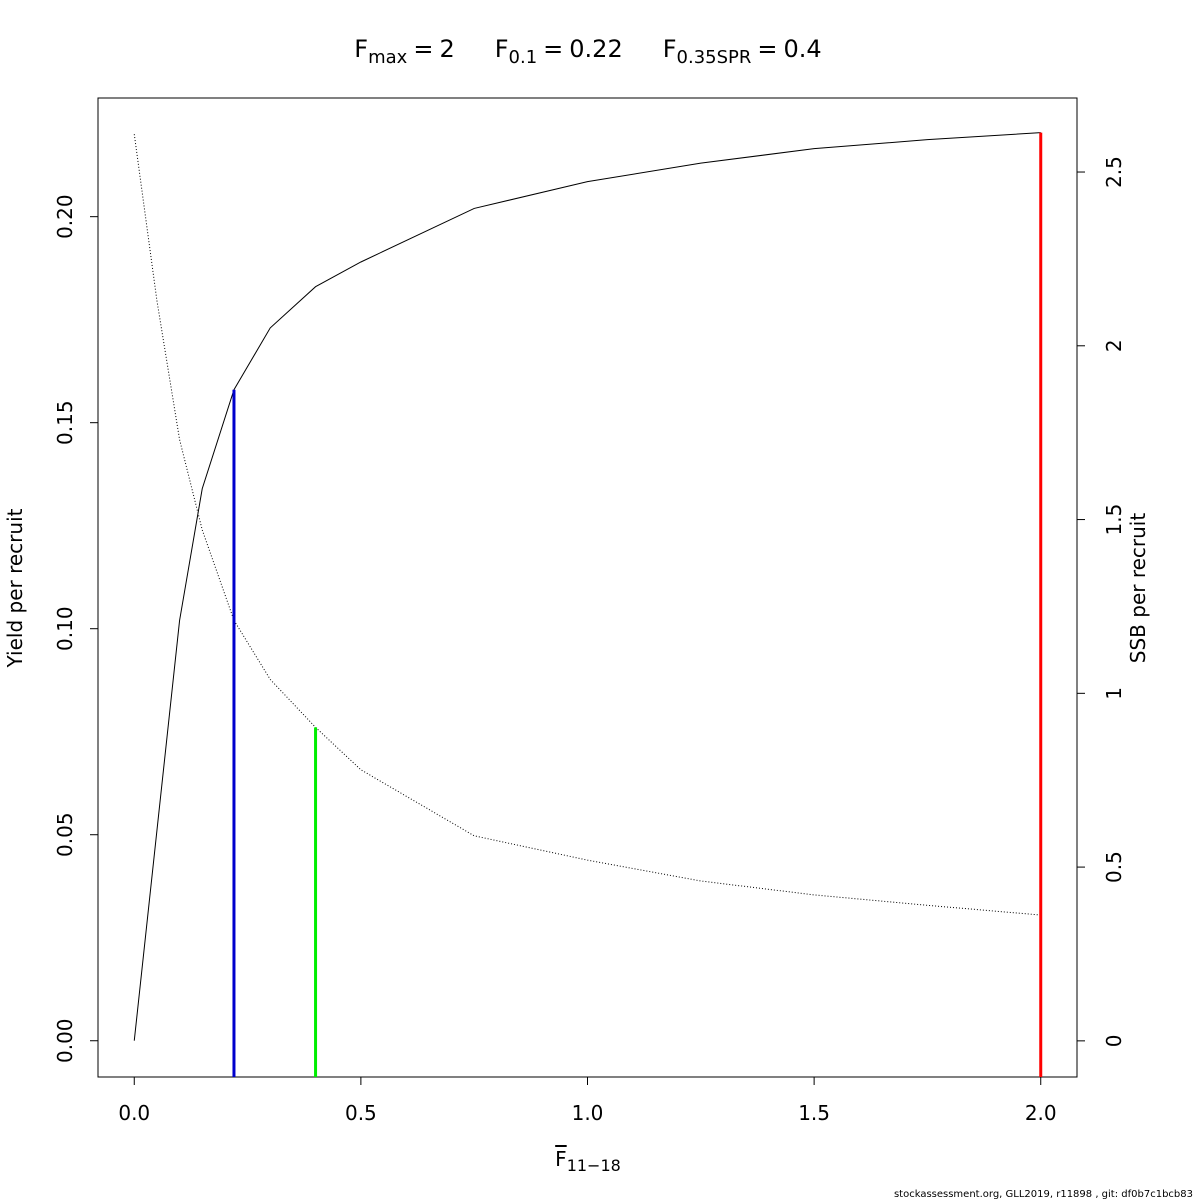 Image resolution: width=1200 pixels, height=1200 pixels. Describe the element at coordinates (1114, 867) in the screenshot. I see `y2-tick-label: 0.5` at that location.